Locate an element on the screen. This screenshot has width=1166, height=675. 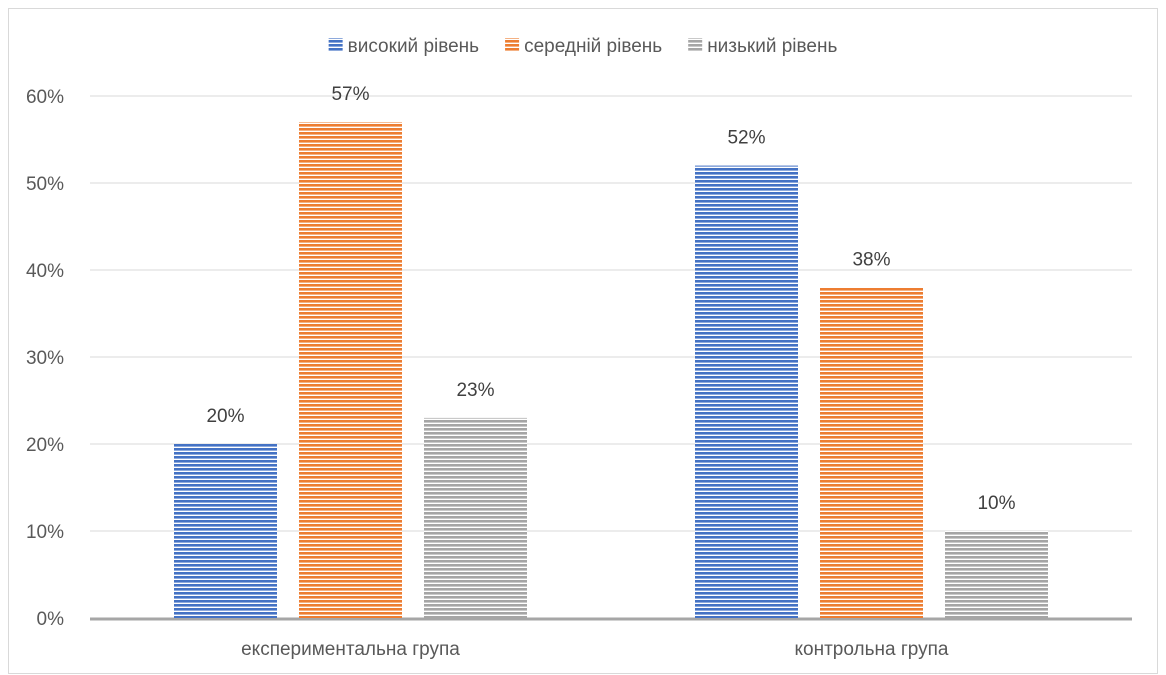
y-axis-labels: 0% 10% 20% 30% 40% 50% 60% is located at coordinates (45, 358).